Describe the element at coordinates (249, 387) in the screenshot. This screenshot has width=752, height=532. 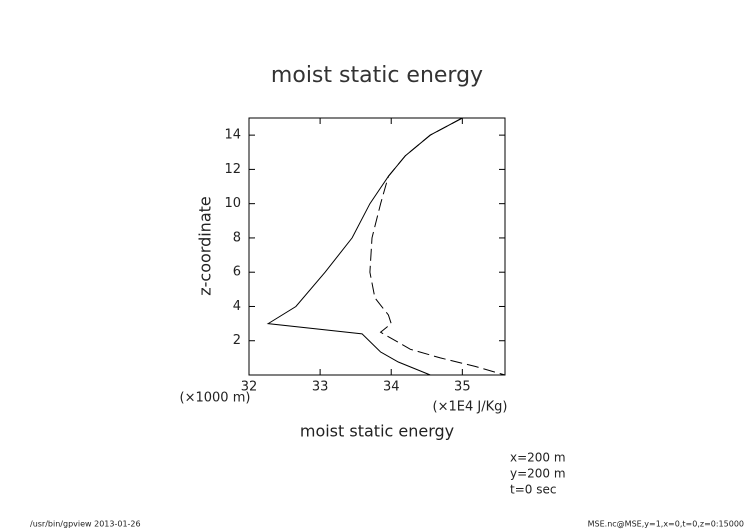
I see `x-tick-label: 32` at that location.